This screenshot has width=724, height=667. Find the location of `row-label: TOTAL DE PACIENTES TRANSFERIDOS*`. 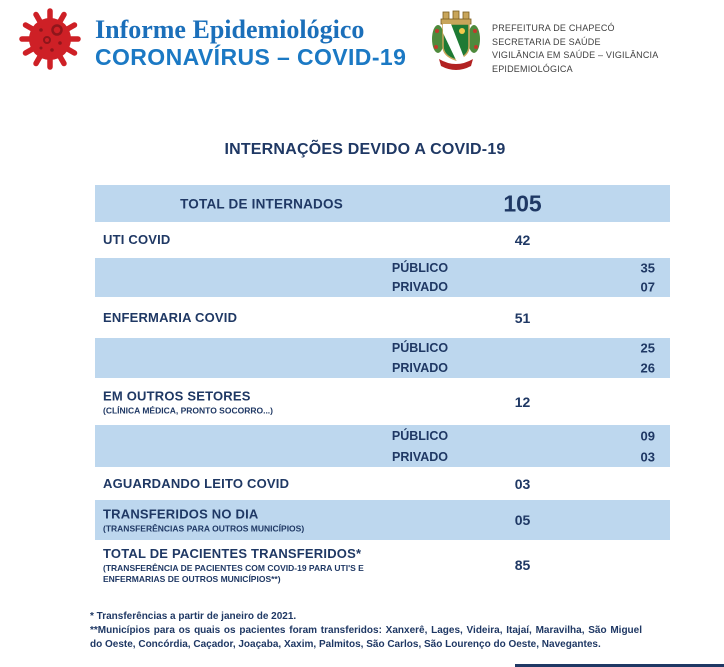

row-label: TOTAL DE PACIENTES TRANSFERIDOS* is located at coordinates (232, 553).